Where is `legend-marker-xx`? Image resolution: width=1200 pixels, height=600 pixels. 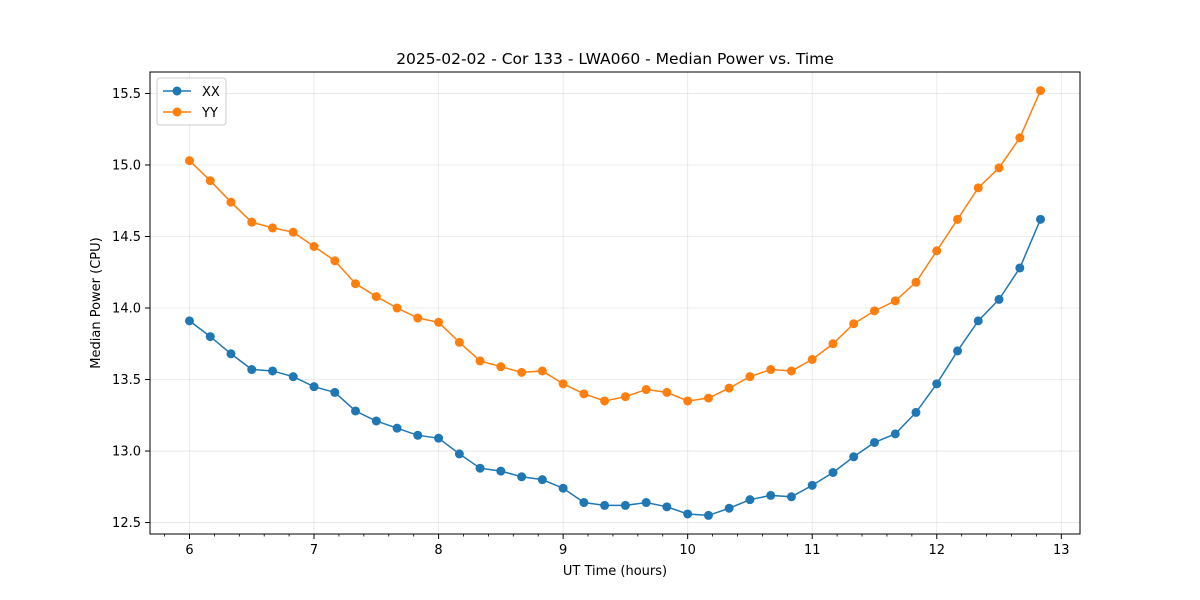
legend-marker-xx is located at coordinates (177, 91).